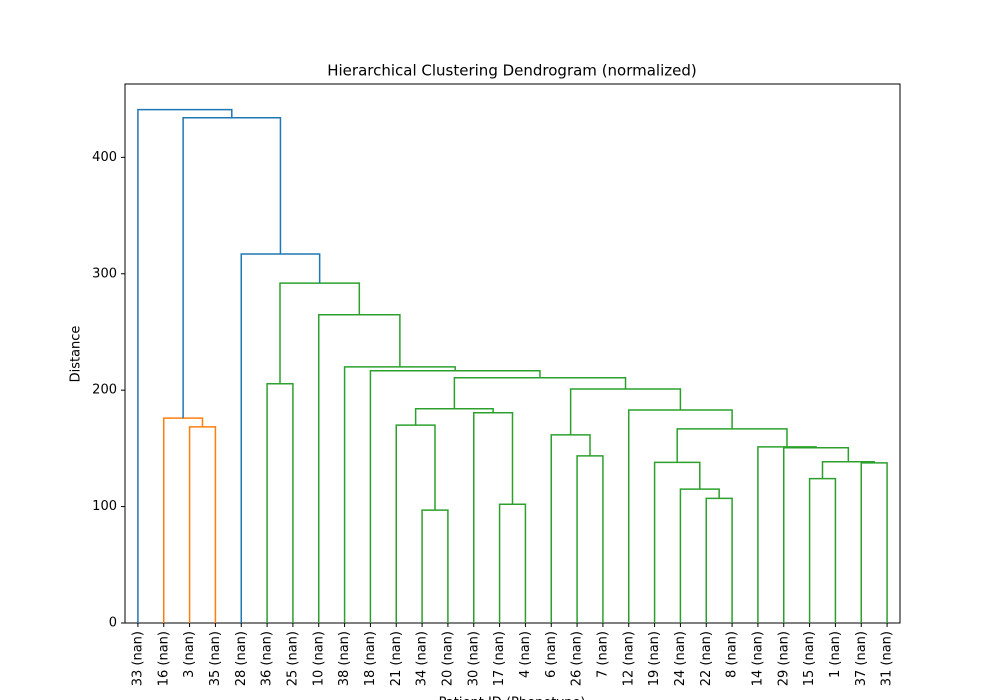  What do you see at coordinates (757, 658) in the screenshot?
I see `leaf-label: 14 (nan)` at bounding box center [757, 658].